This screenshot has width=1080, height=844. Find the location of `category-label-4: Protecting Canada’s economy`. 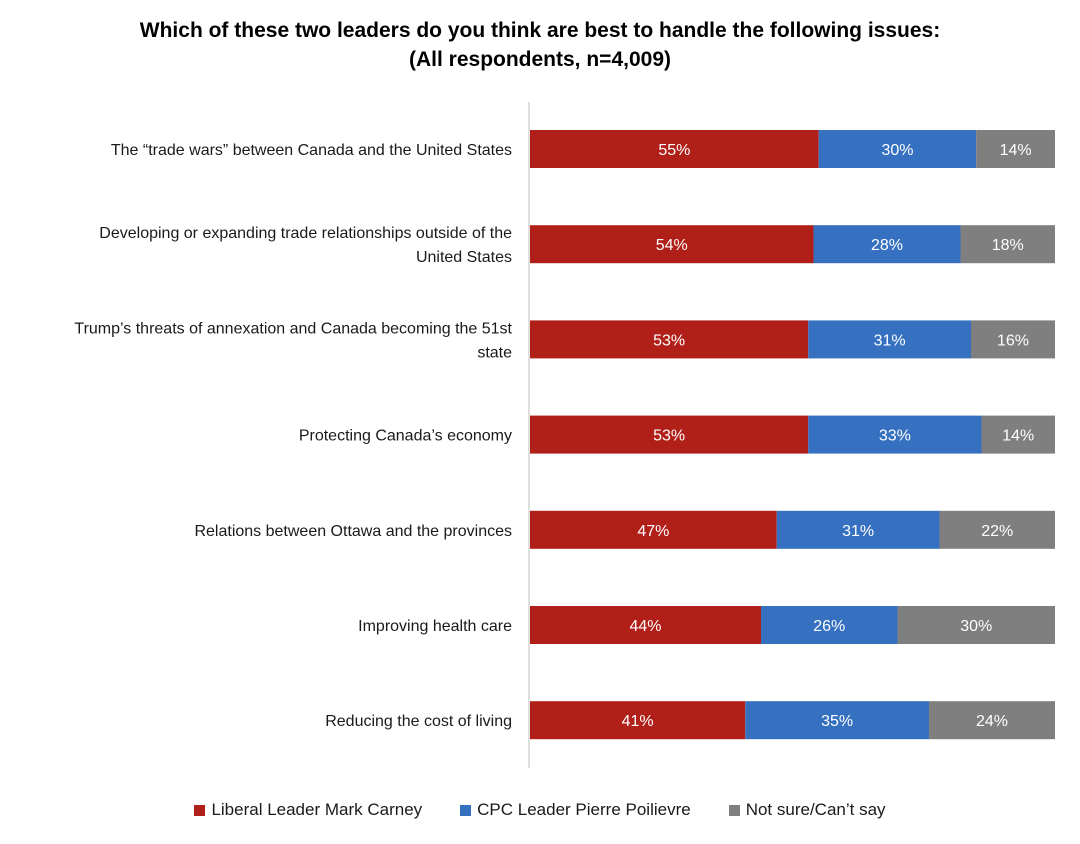

category-label-4: Protecting Canada’s economy is located at coordinates (405, 436).